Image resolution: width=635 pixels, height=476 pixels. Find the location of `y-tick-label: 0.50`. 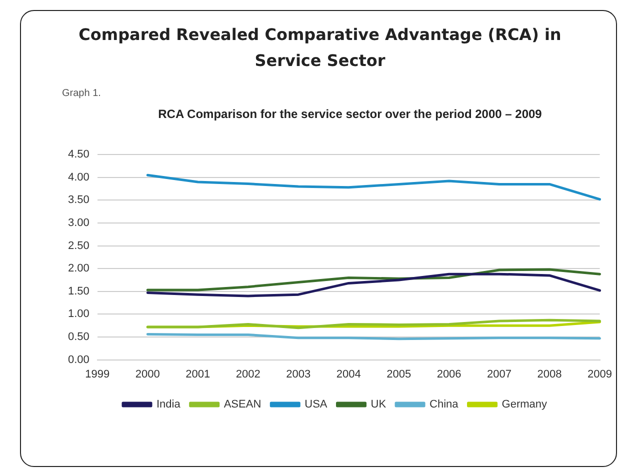

y-tick-label: 0.50 is located at coordinates (79, 337).